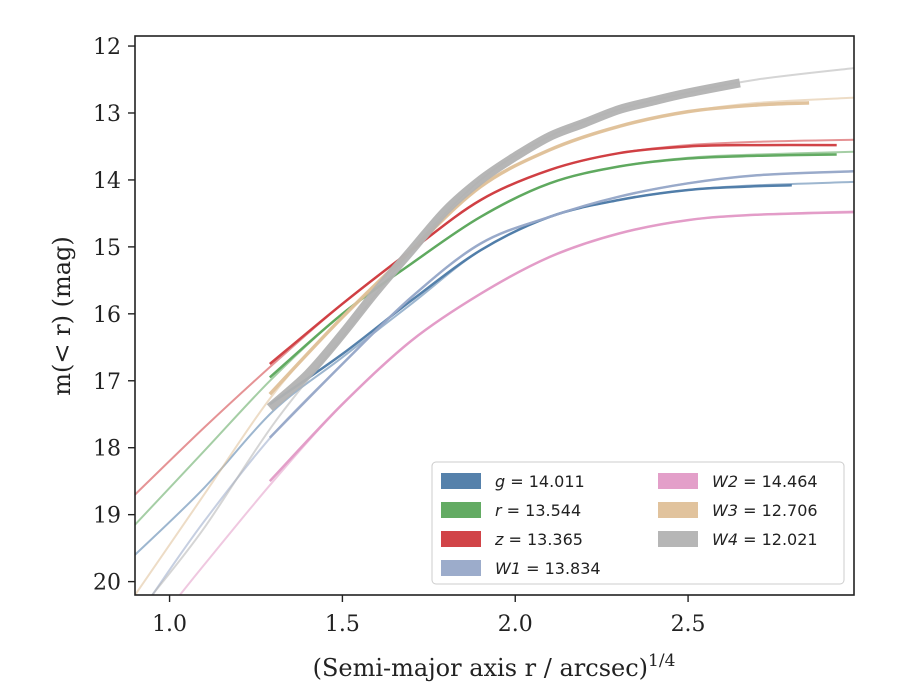 This screenshot has height=700, width=900. What do you see at coordinates (461, 510) in the screenshot?
I see `legend-swatch-r` at bounding box center [461, 510].